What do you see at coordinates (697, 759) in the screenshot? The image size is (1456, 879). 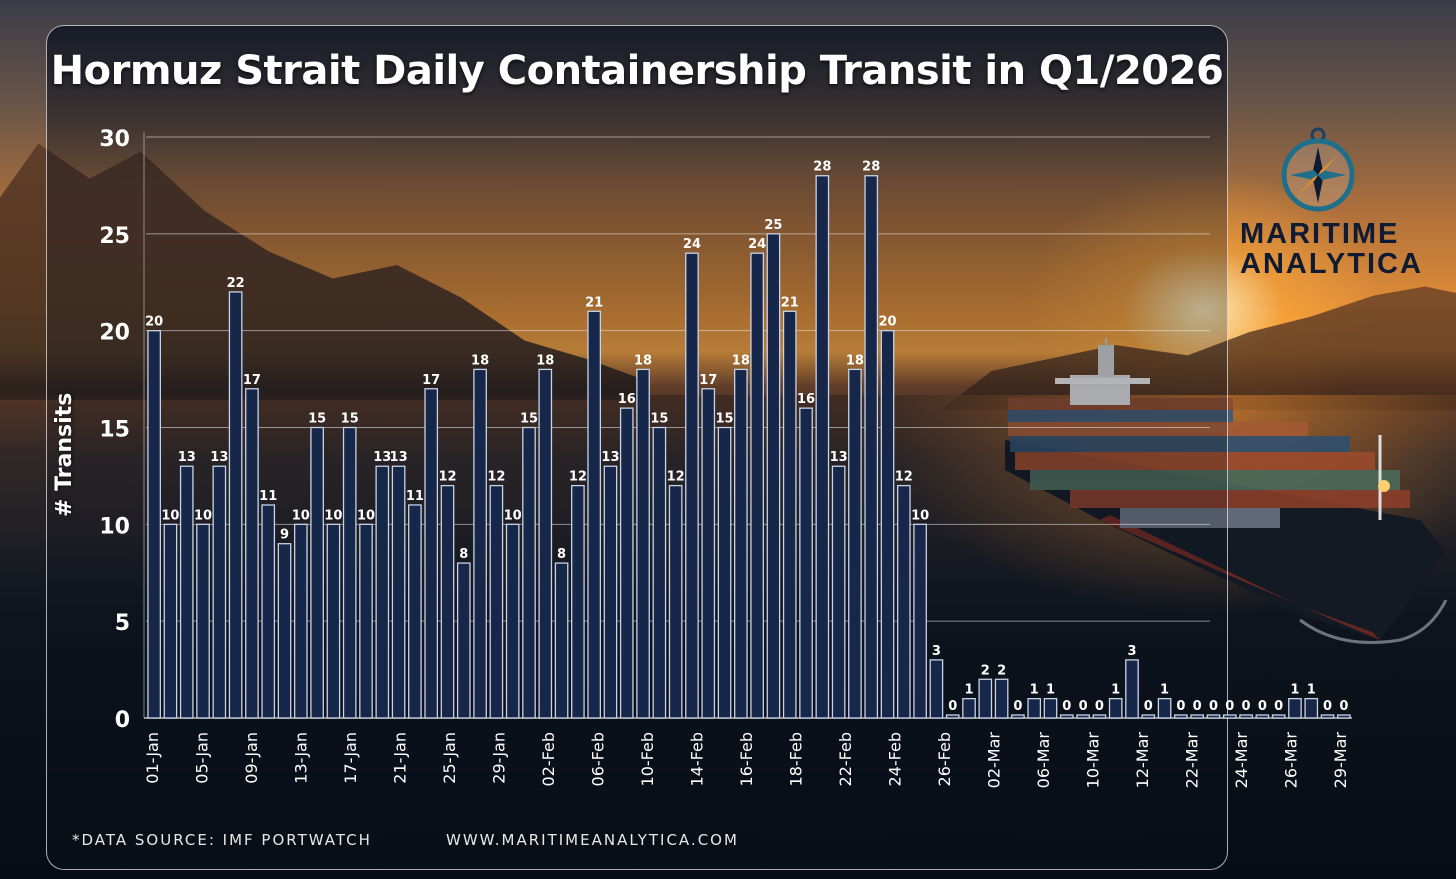 I see `x-tick-label: 14-Feb` at bounding box center [697, 759].